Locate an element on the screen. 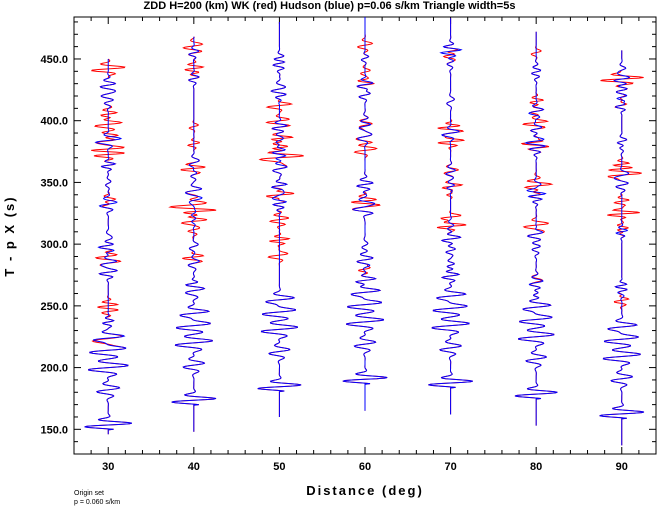  y-tick-label: 200.0 is located at coordinates (54, 369).